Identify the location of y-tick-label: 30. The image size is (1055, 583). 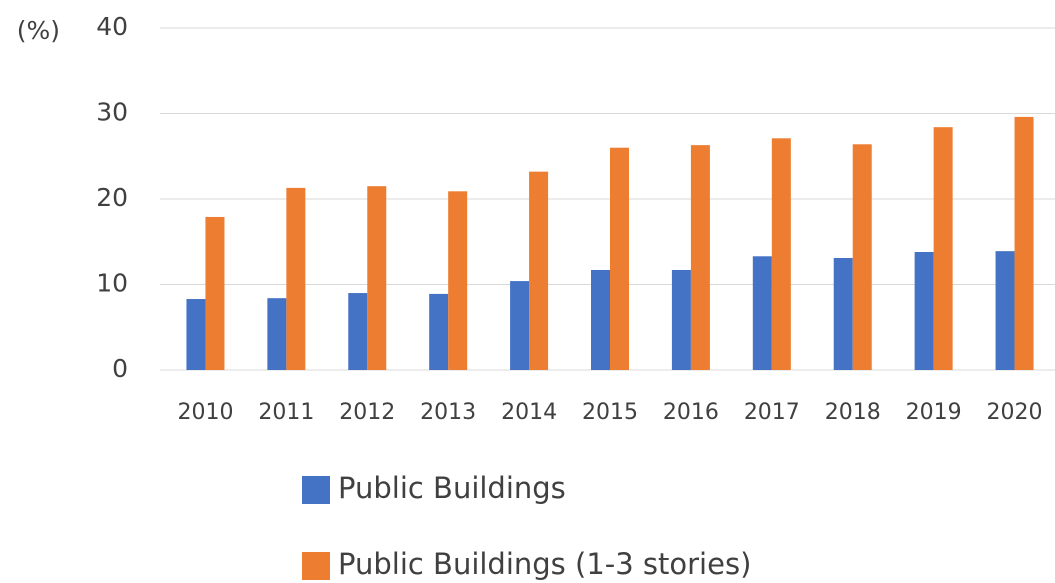
(112, 112).